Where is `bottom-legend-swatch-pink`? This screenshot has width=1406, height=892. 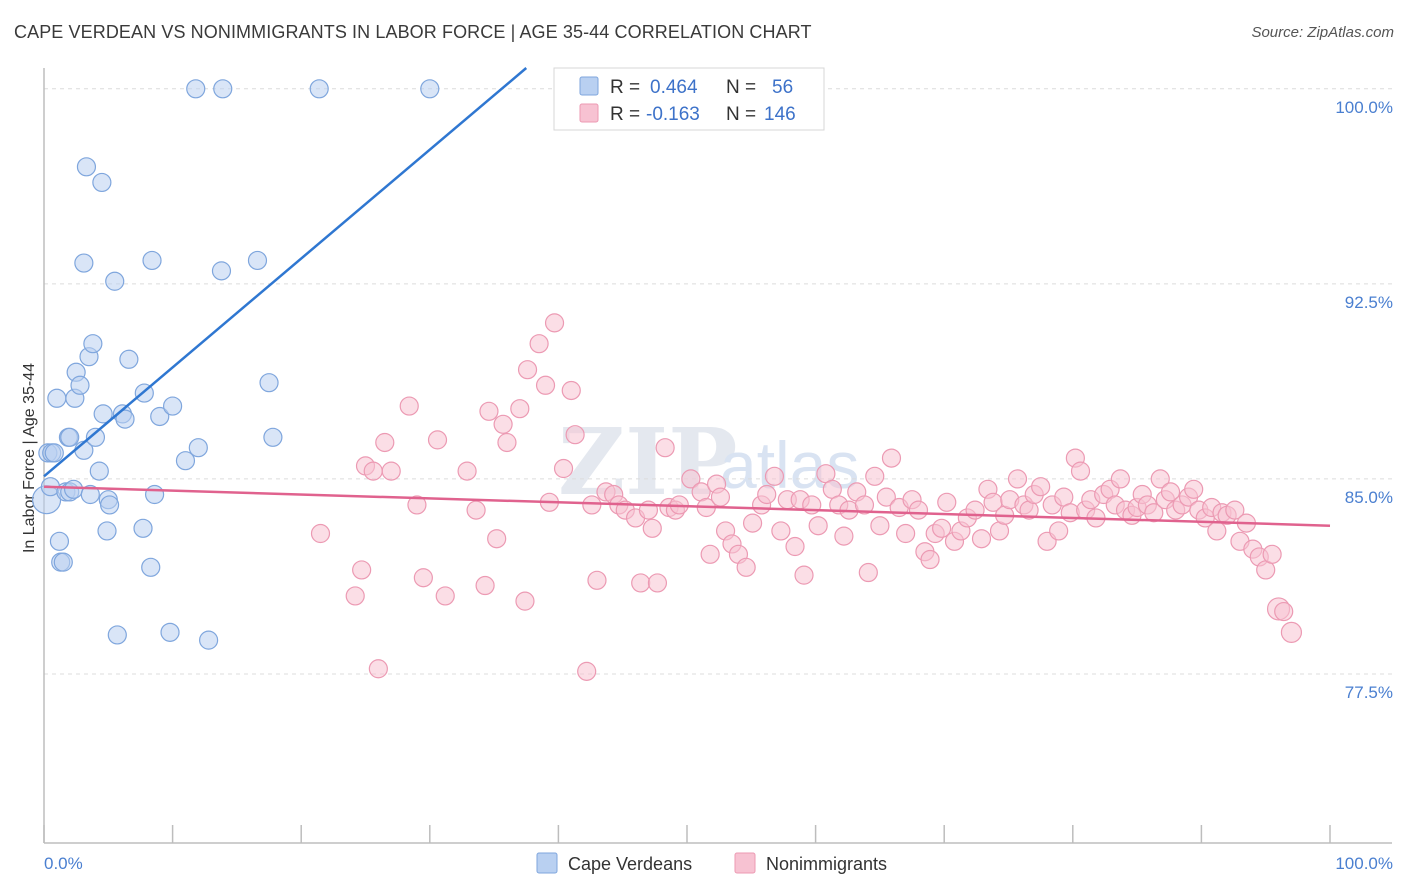 bottom-legend-swatch-pink is located at coordinates (745, 863).